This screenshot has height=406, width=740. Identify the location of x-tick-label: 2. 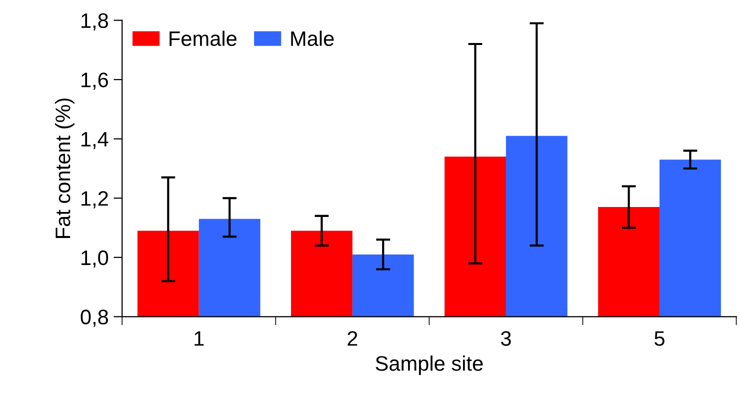
(353, 338).